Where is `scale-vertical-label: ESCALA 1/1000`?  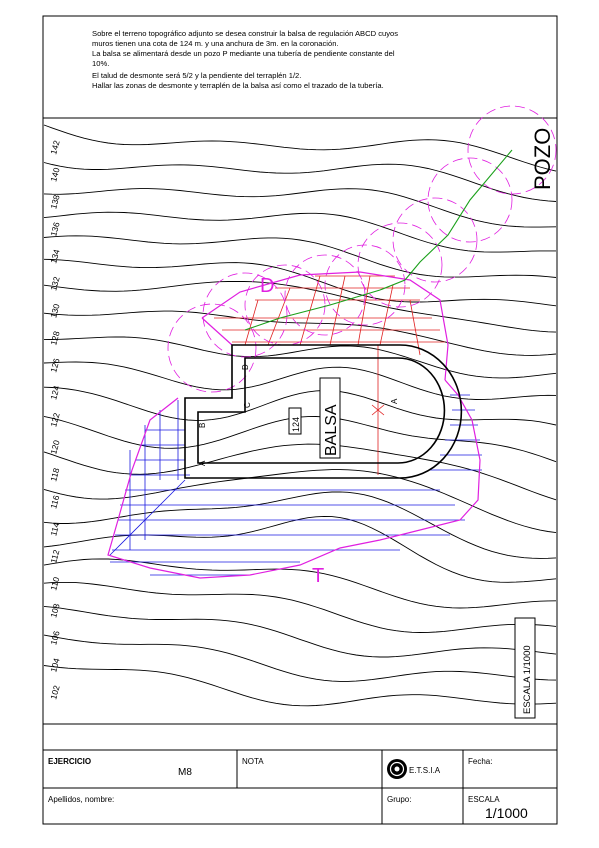 scale-vertical-label: ESCALA 1/1000 is located at coordinates (527, 679).